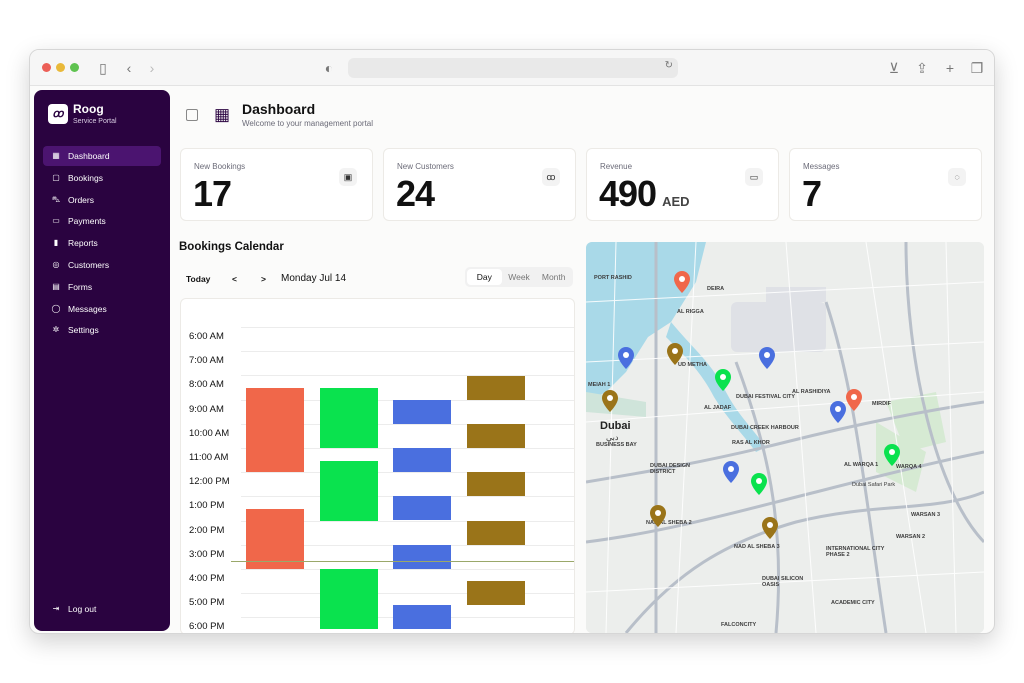  I want to click on privacy-shield-icon: ◐, so click(329, 68).